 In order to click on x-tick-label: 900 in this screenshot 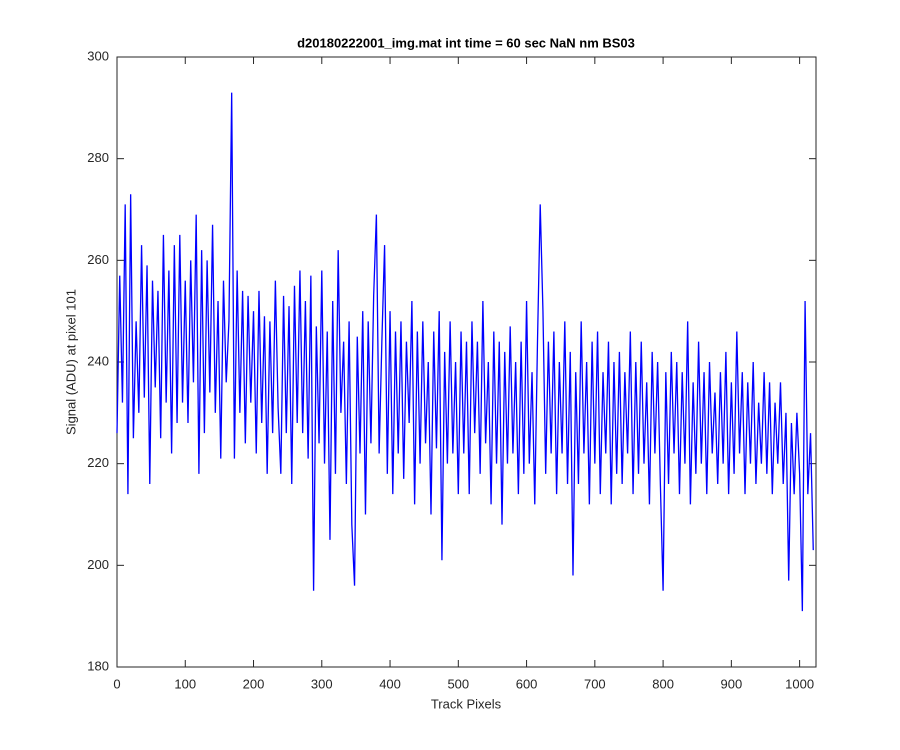, I will do `click(732, 683)`.